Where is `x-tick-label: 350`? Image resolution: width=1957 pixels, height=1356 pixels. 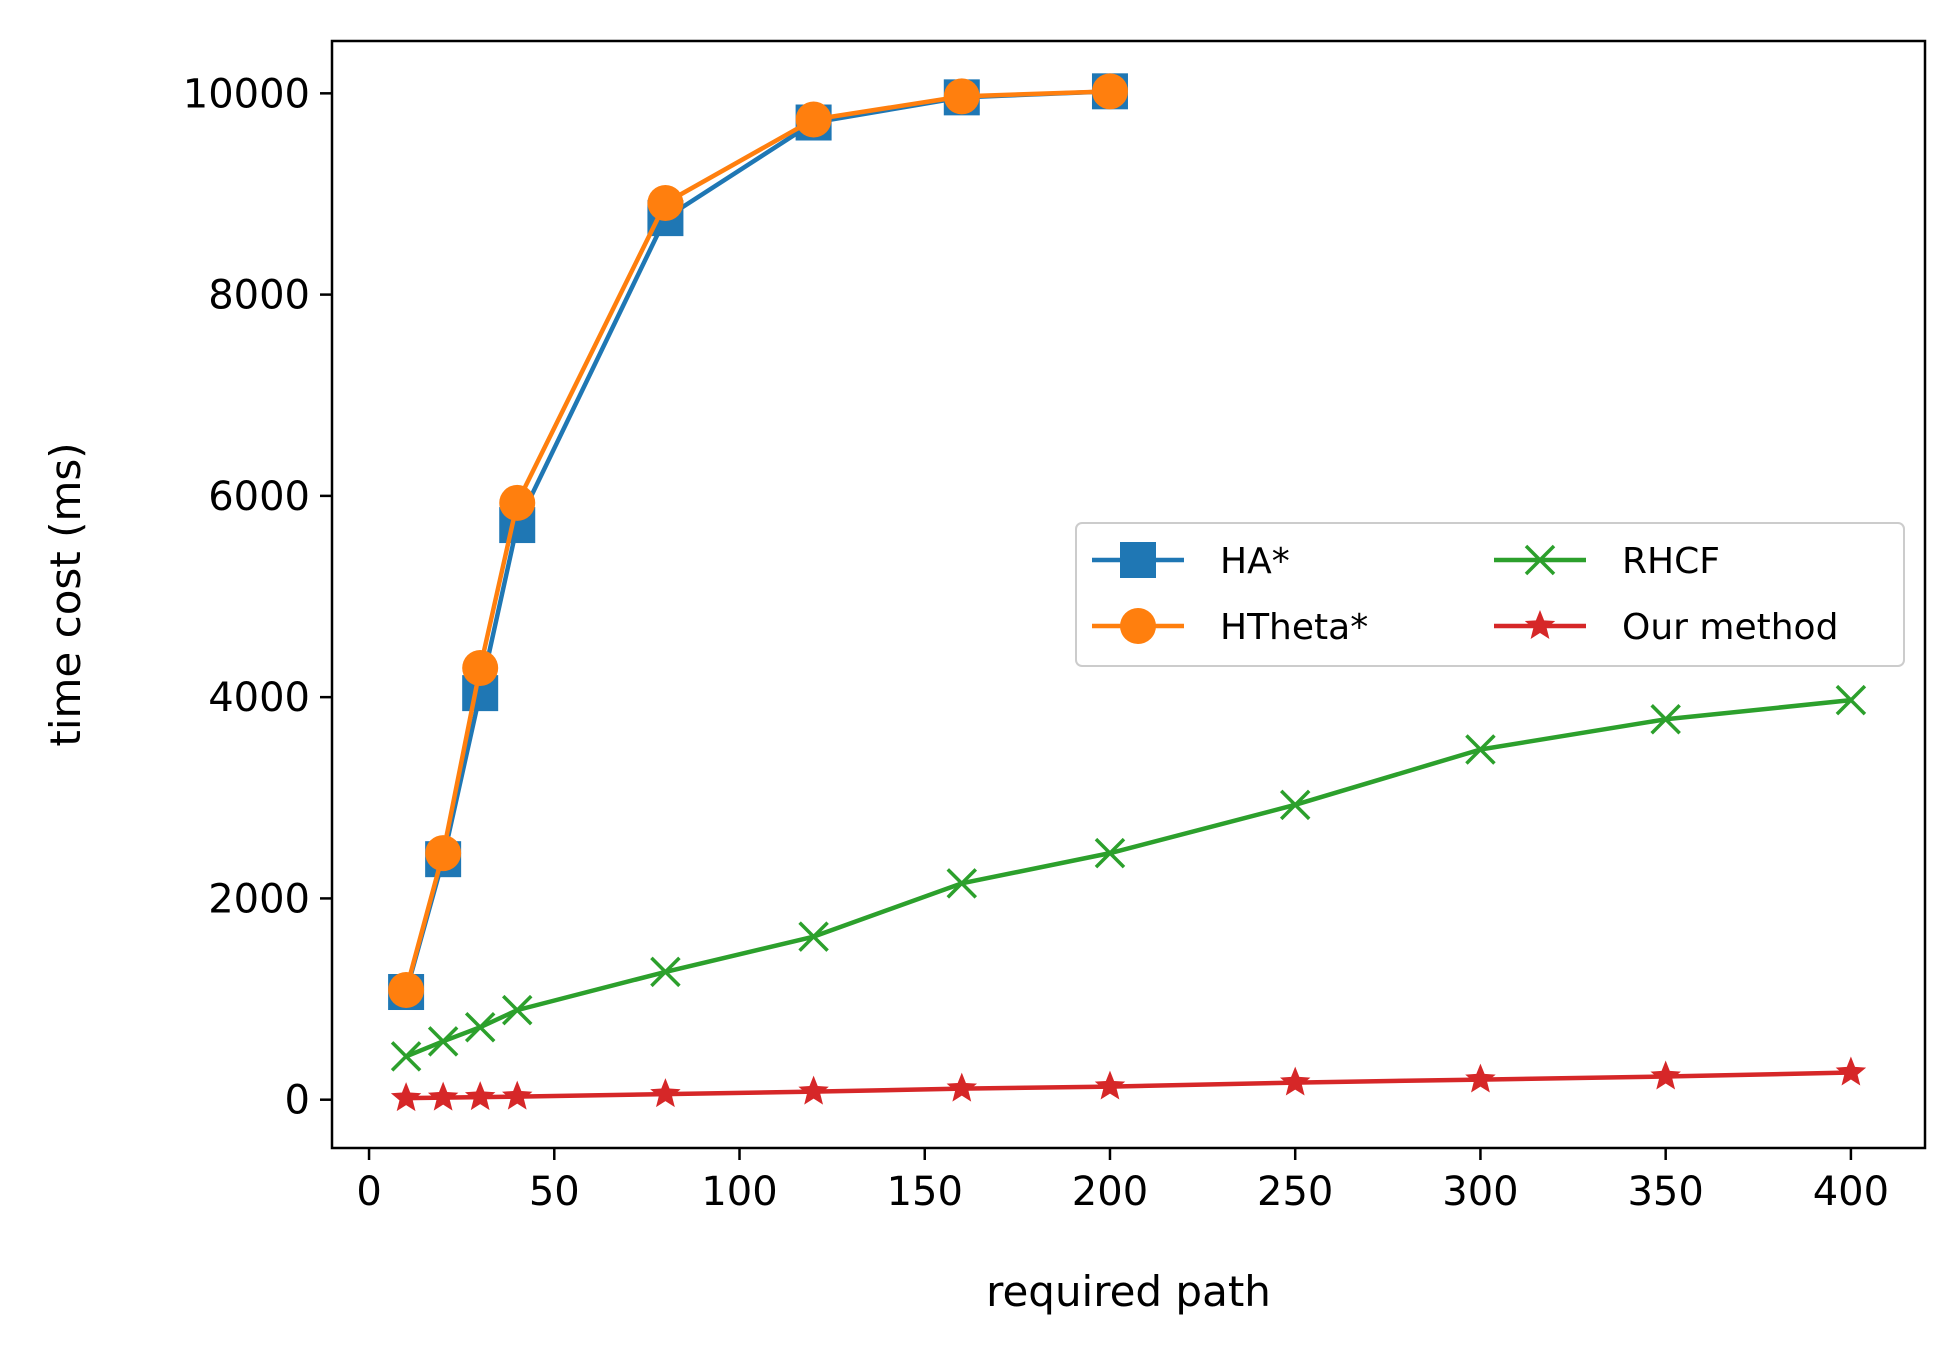 x-tick-label: 350 is located at coordinates (1665, 1192).